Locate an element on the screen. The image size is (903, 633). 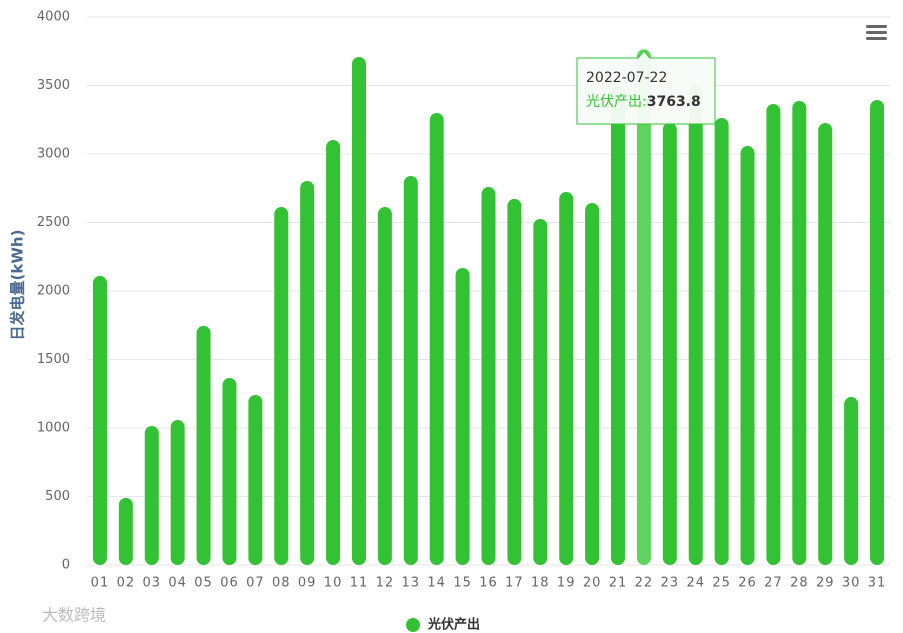
x-tick-label: 01 is located at coordinates (100, 583).